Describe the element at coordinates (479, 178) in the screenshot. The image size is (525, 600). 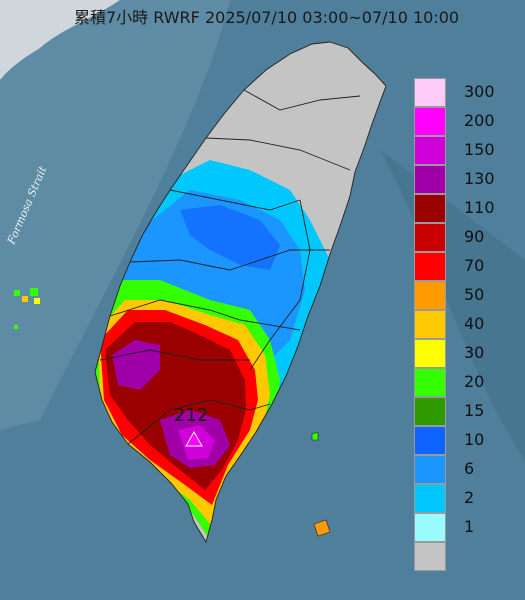
I see `legend-label: 130` at that location.